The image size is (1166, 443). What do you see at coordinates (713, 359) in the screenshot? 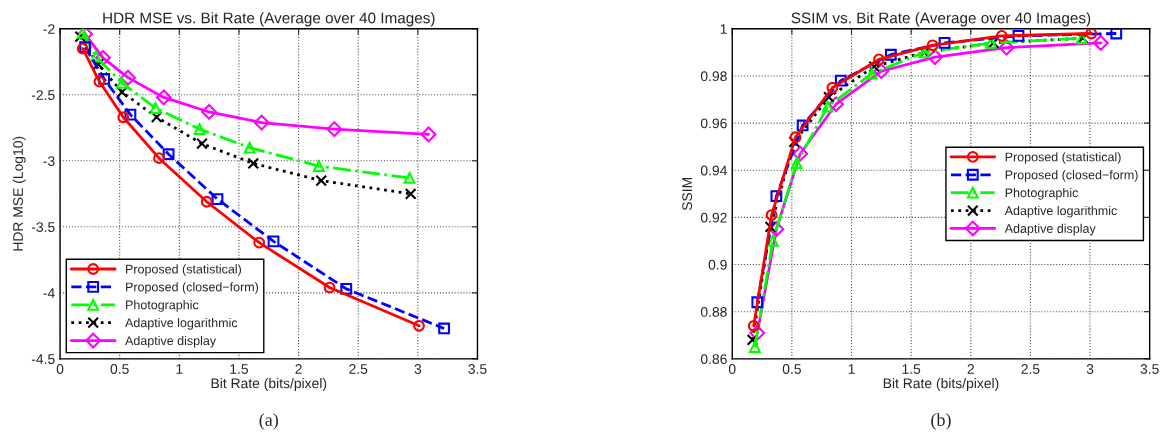
I see `y-tick-label: 0.86` at bounding box center [713, 359].